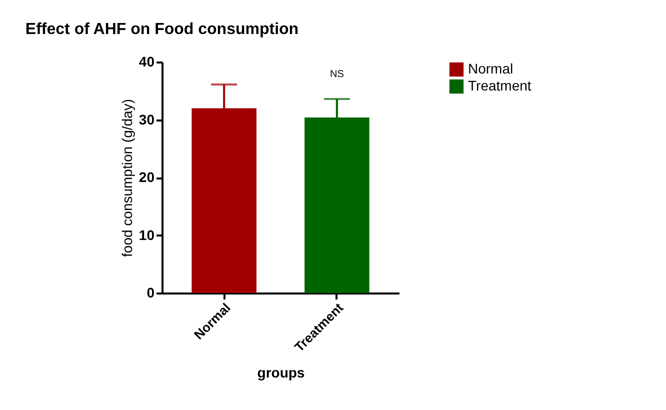 The width and height of the screenshot is (666, 410). I want to click on chart-title: Effect of AHF on Food consumption, so click(162, 29).